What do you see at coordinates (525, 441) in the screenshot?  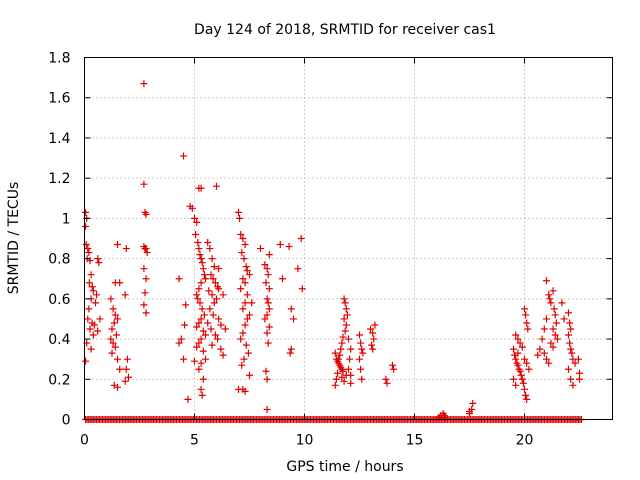 I see `x-tick-label: 20` at bounding box center [525, 441].